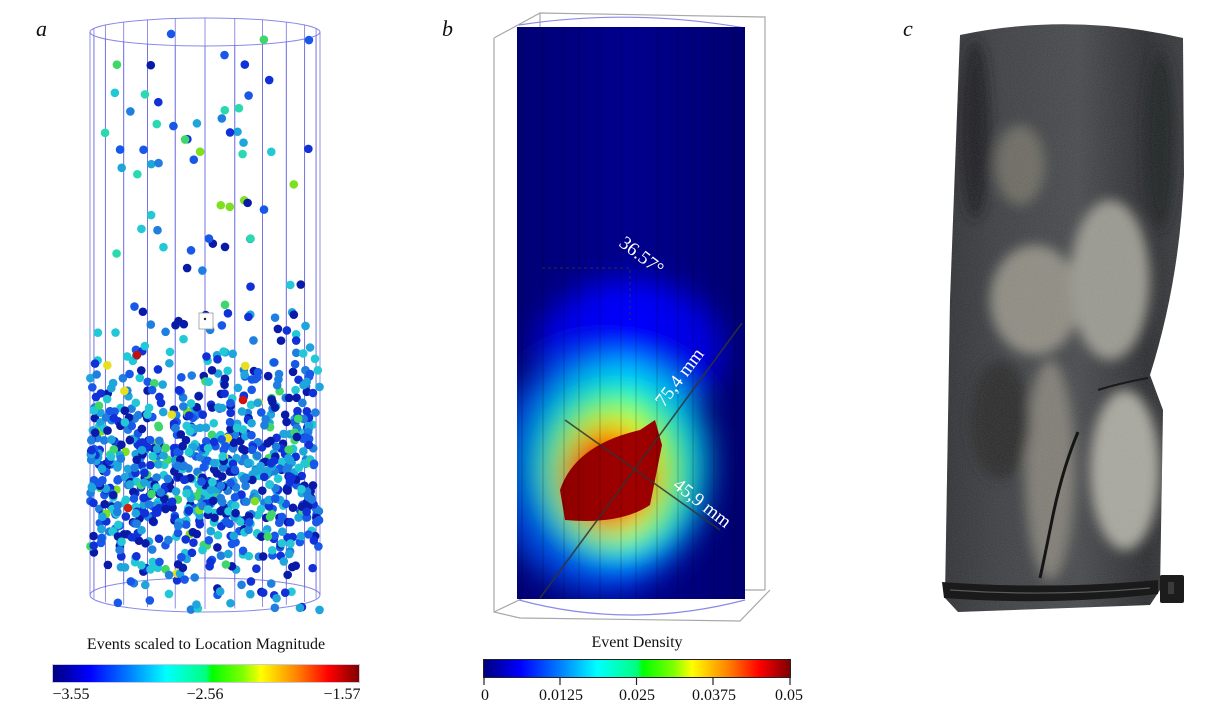  I want to click on density-field, so click(631, 313).